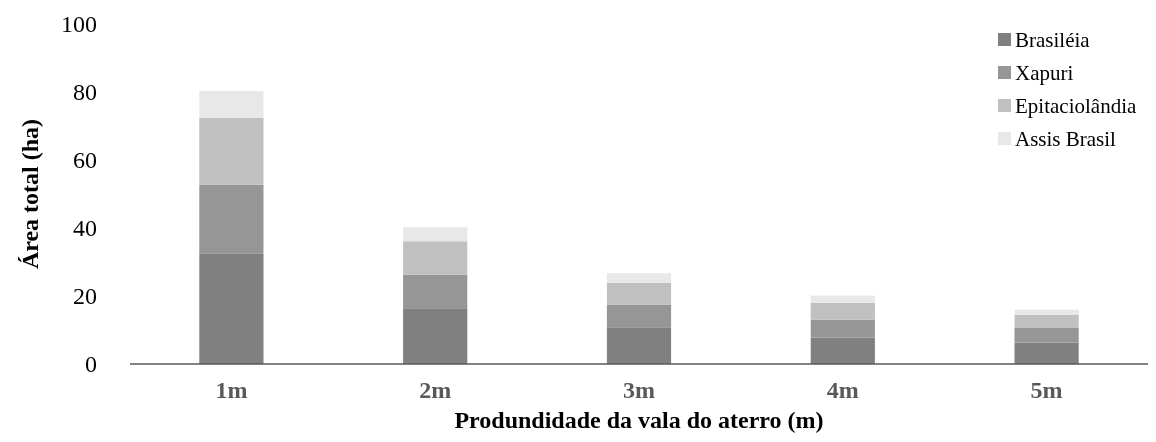 The image size is (1156, 442). What do you see at coordinates (842, 390) in the screenshot?
I see `x-tick-label: 4m` at bounding box center [842, 390].